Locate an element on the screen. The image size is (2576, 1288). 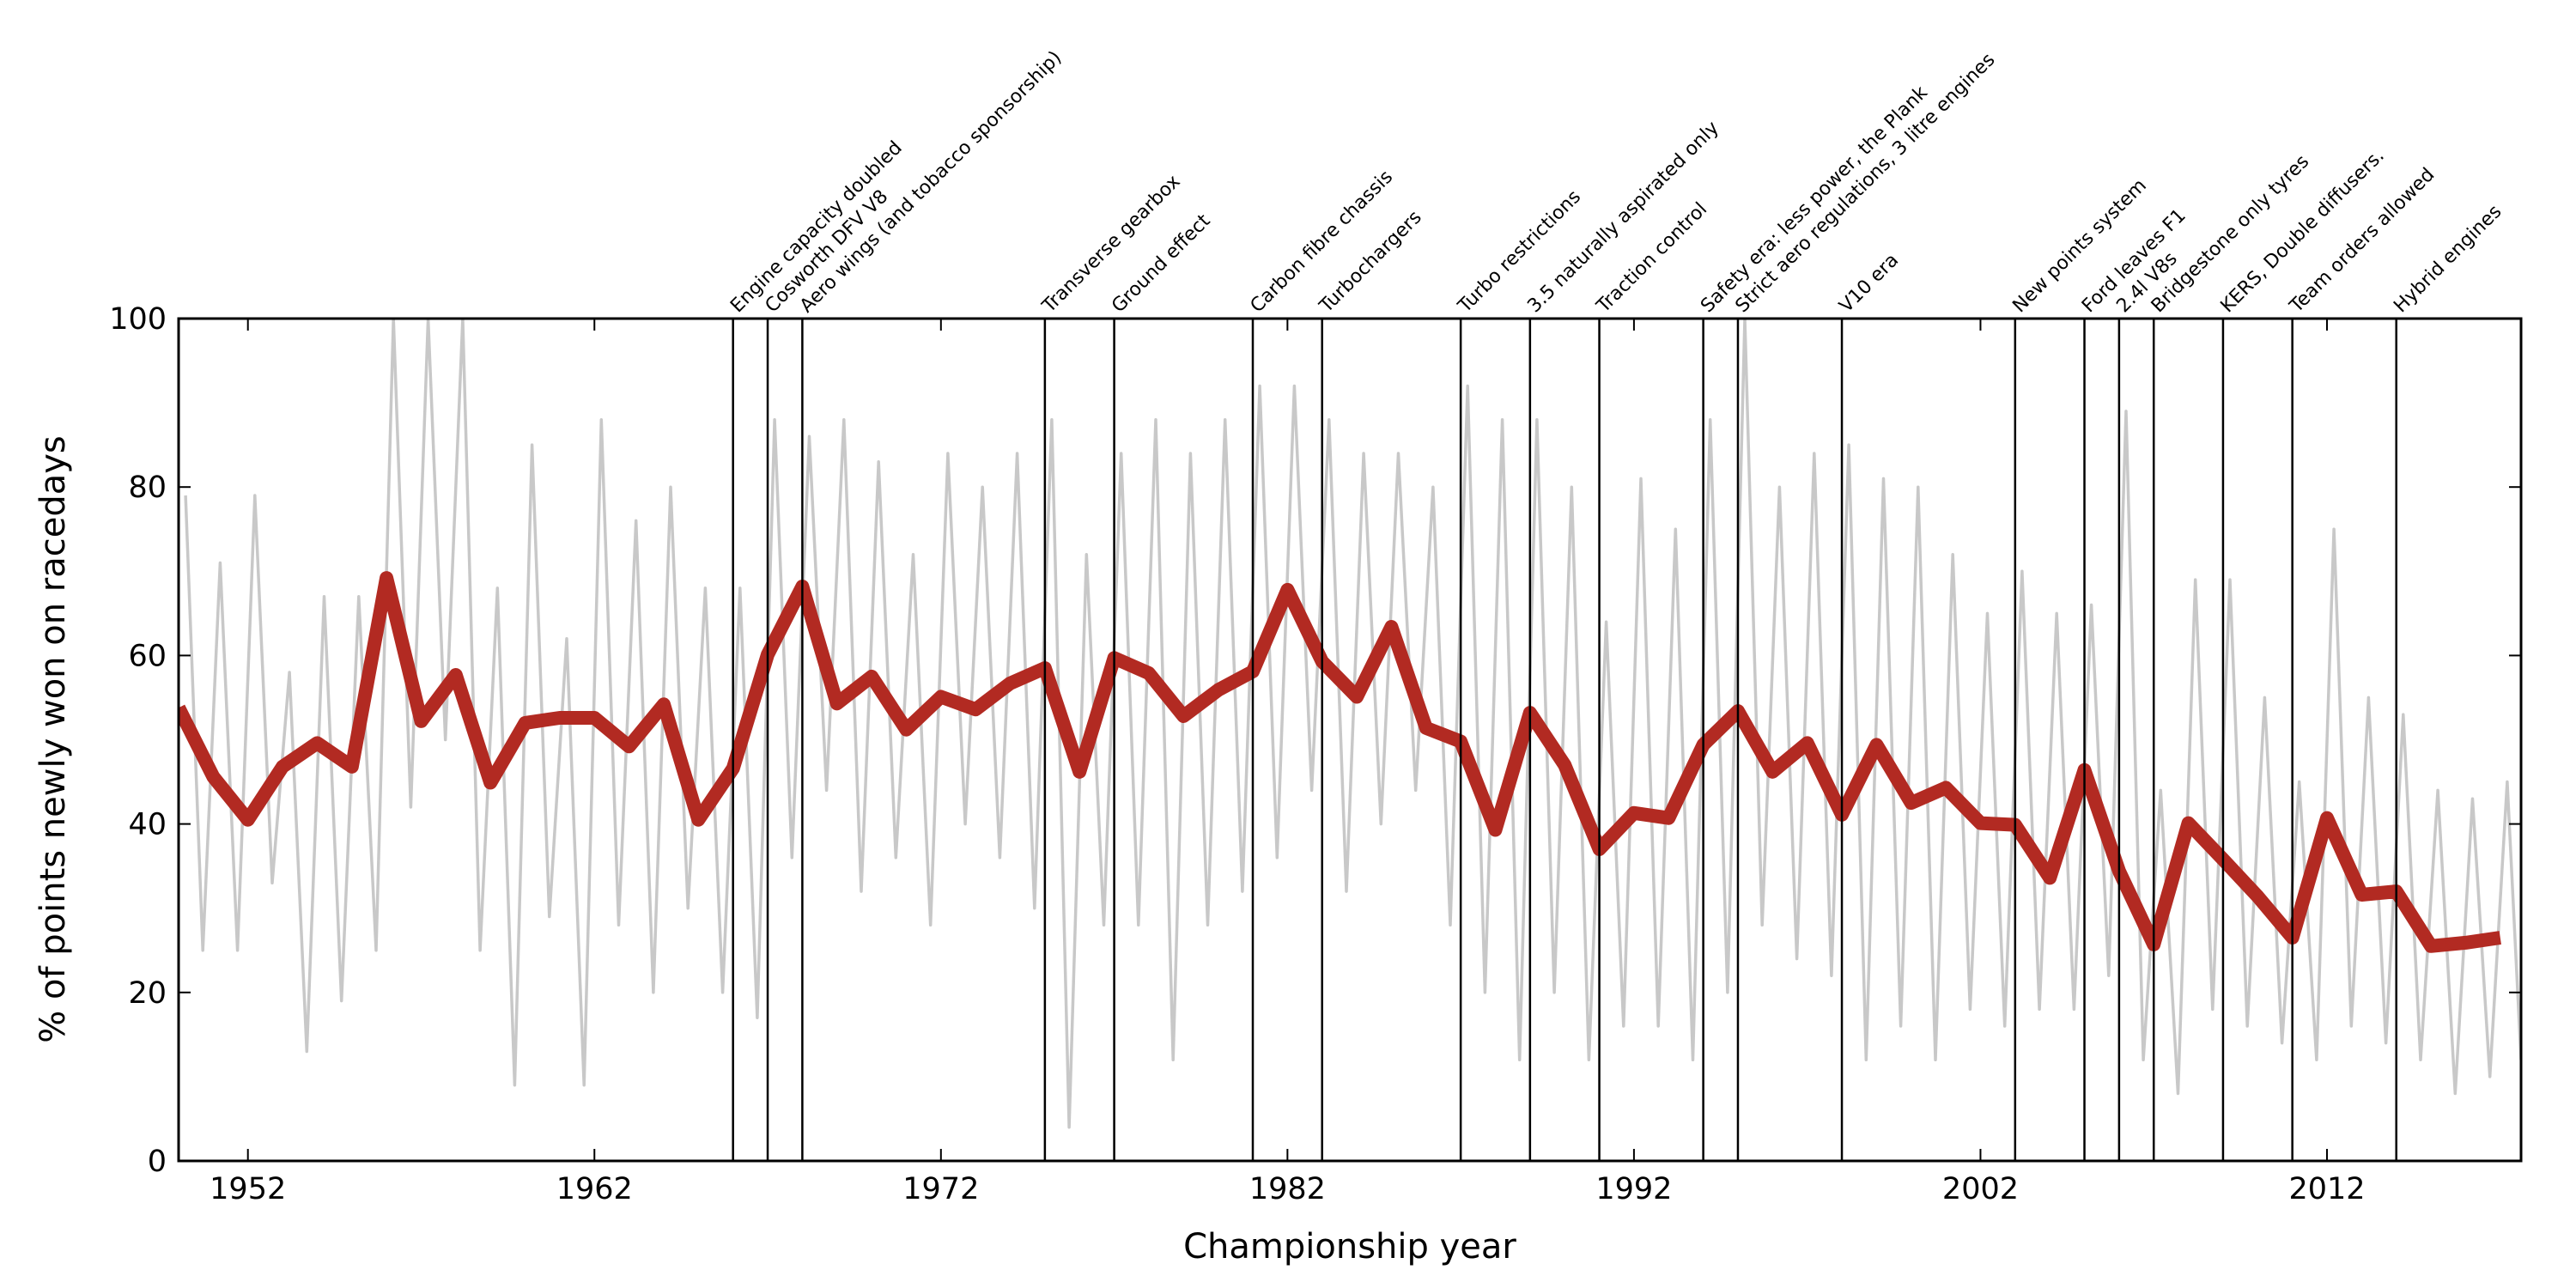
x-axis-label: Championship year is located at coordinates (1349, 1247).